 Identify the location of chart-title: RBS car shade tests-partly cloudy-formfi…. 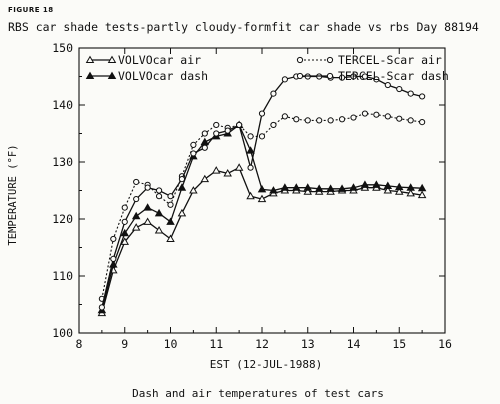
(243, 27).